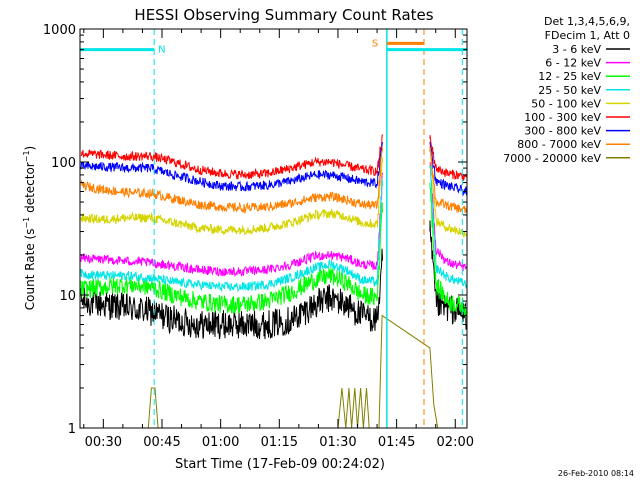 The width and height of the screenshot is (640, 480). Describe the element at coordinates (63, 163) in the screenshot. I see `y-tick-label: 100` at that location.